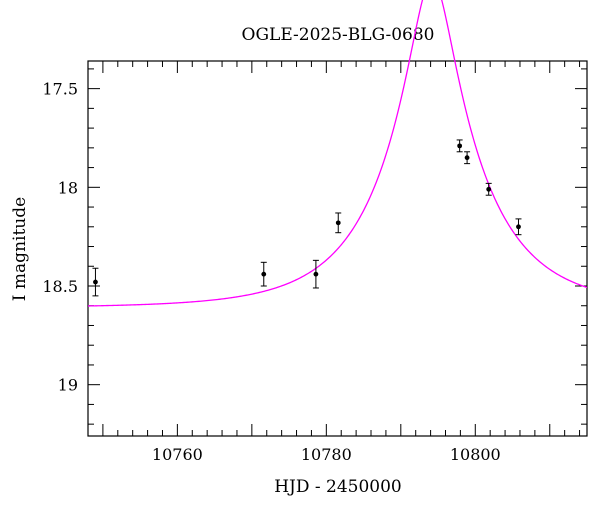 This screenshot has width=600, height=512. What do you see at coordinates (338, 35) in the screenshot?
I see `chart-title: OGLE-2025-BLG-0680` at bounding box center [338, 35].